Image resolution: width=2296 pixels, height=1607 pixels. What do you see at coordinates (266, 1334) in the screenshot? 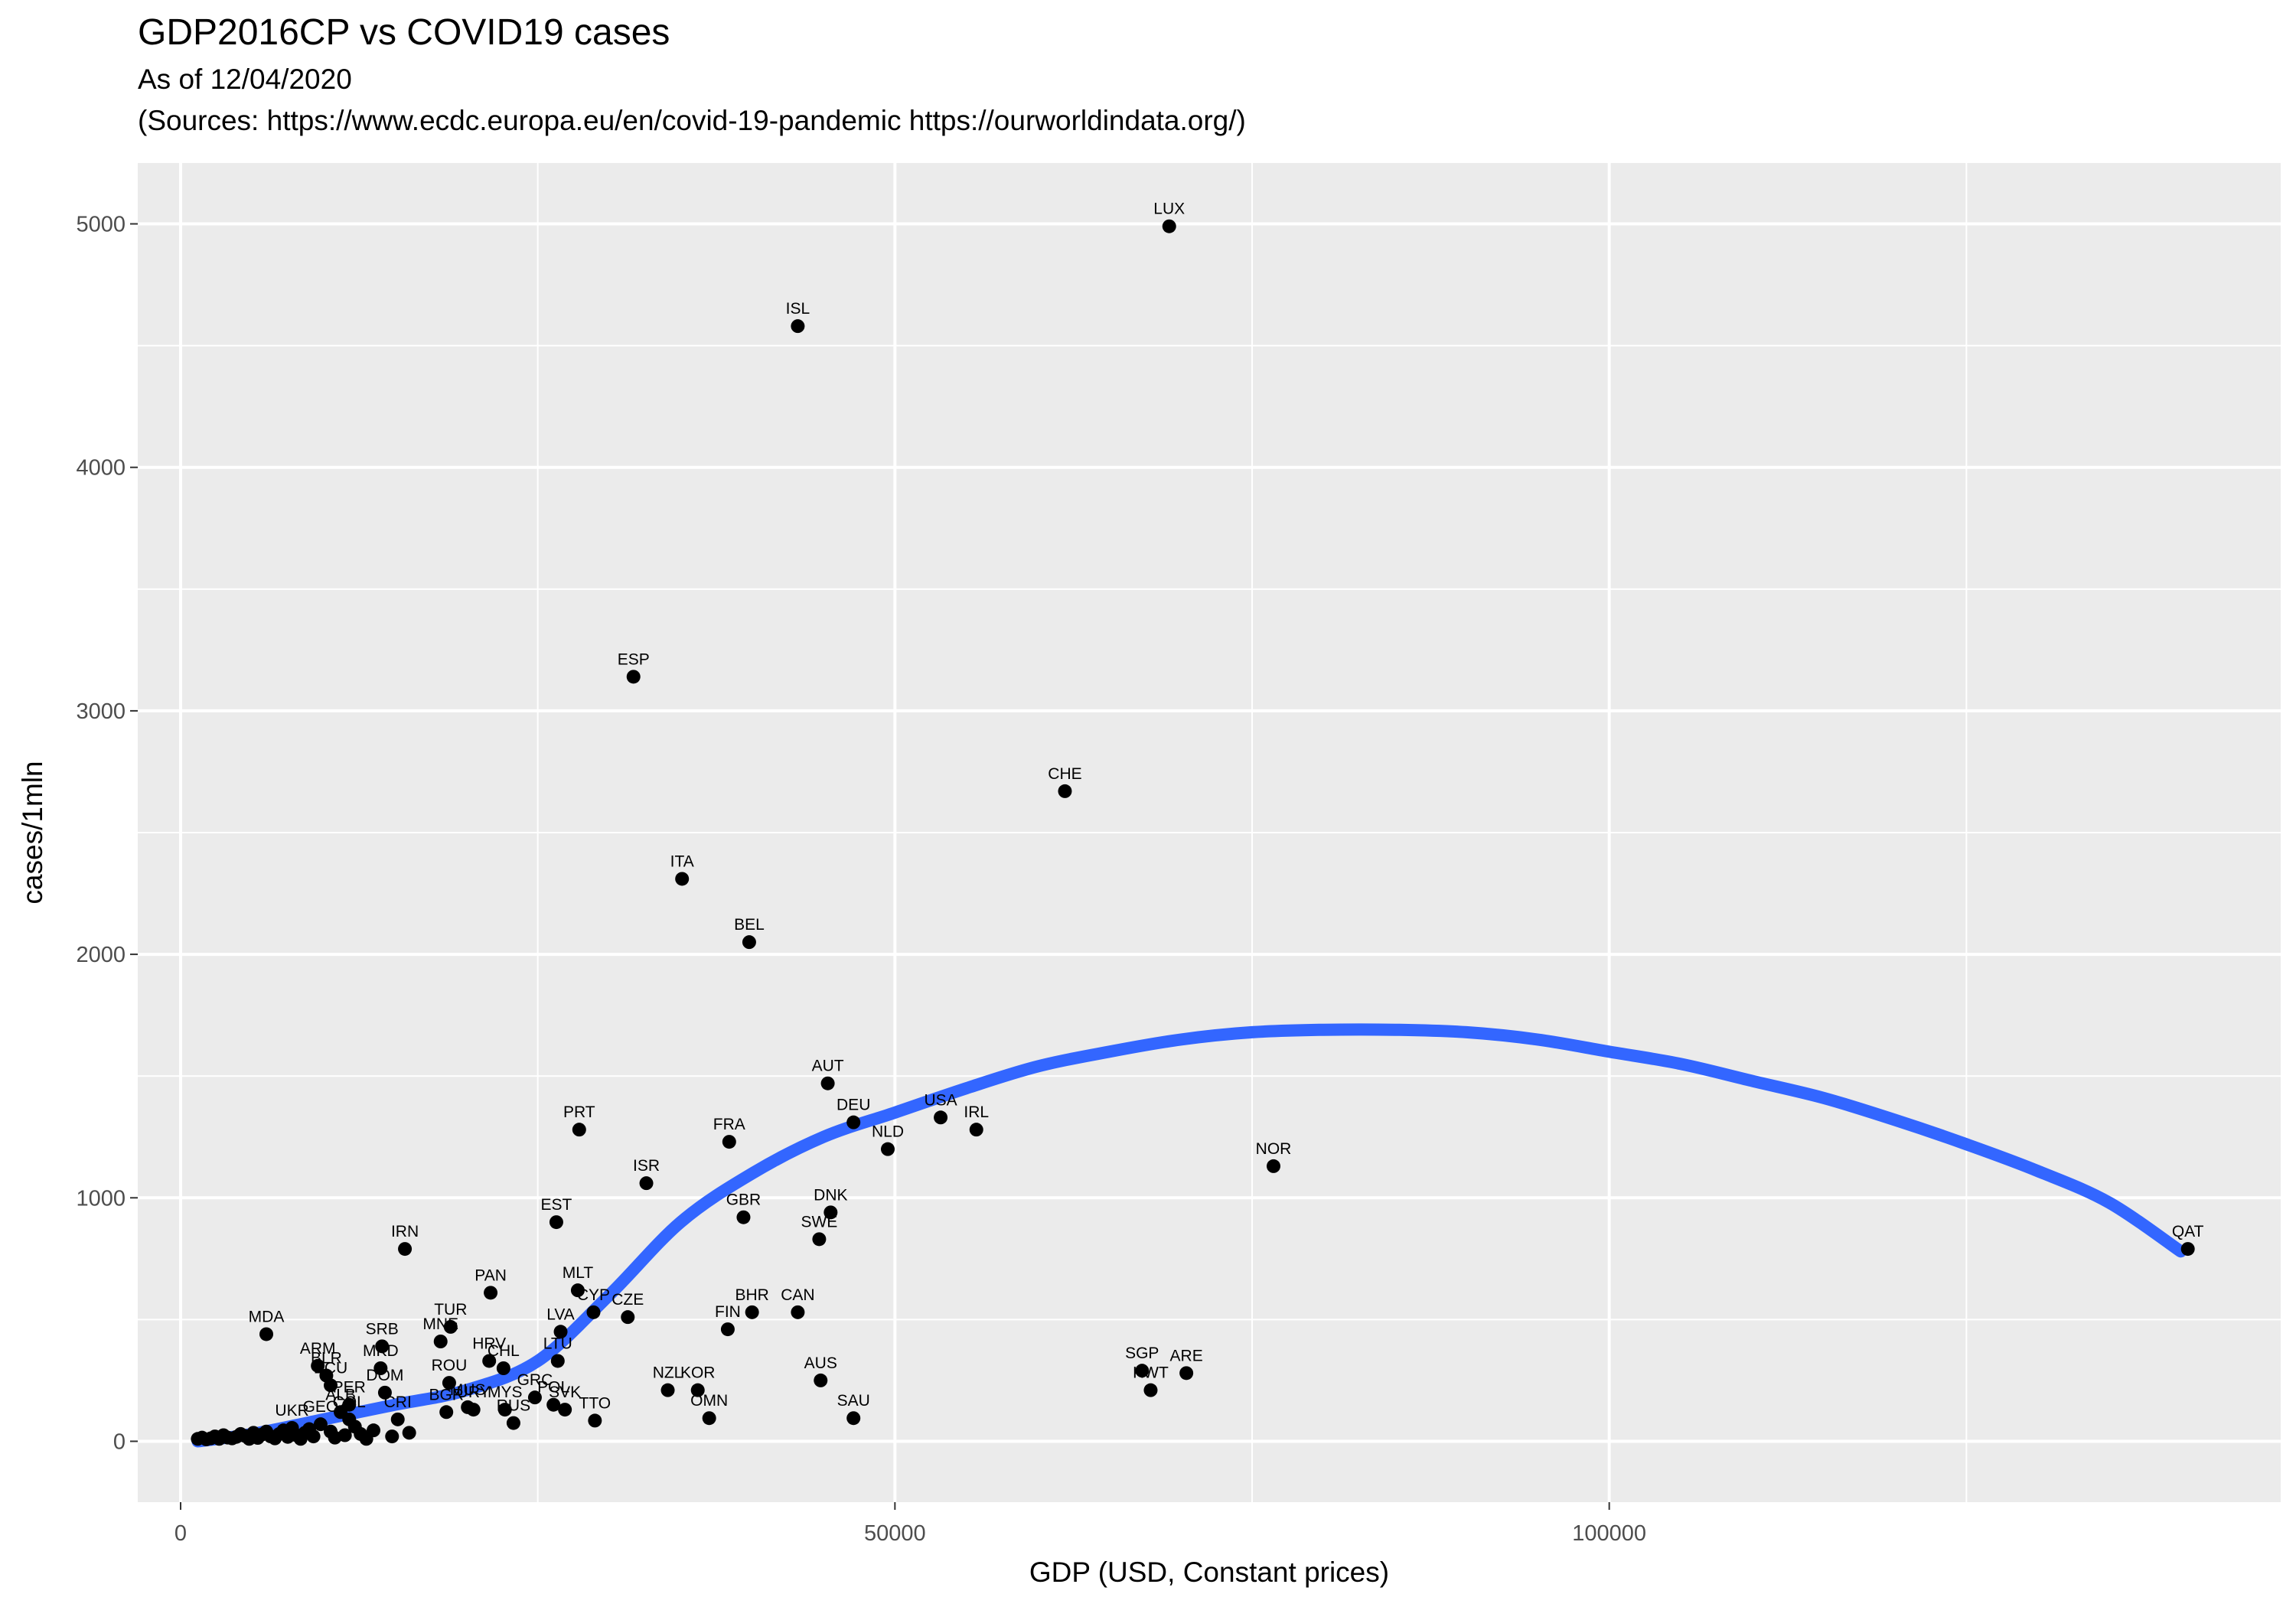
I see `data-point-mda` at bounding box center [266, 1334].